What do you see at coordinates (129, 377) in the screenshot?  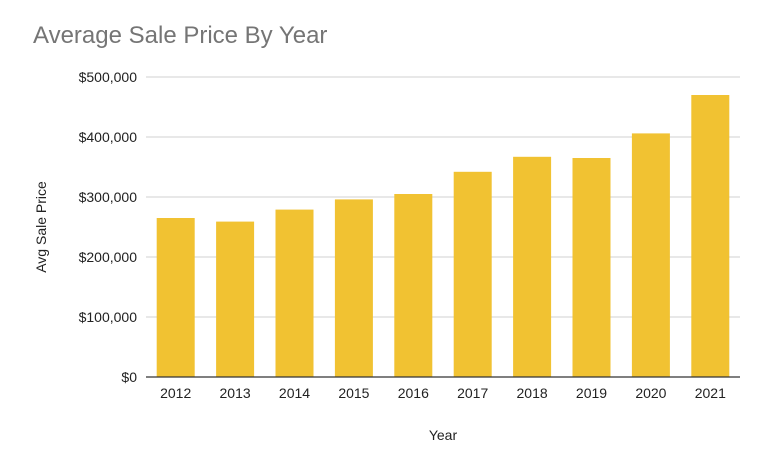 I see `y-tick-label: $0` at bounding box center [129, 377].